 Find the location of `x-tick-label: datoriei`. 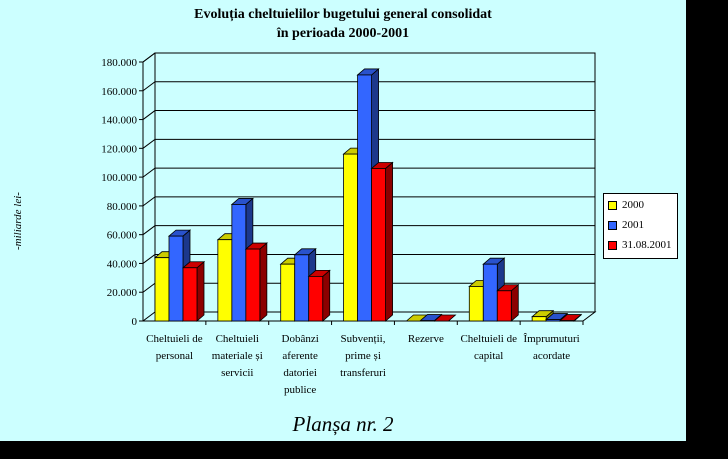

x-tick-label: datoriei is located at coordinates (300, 373).